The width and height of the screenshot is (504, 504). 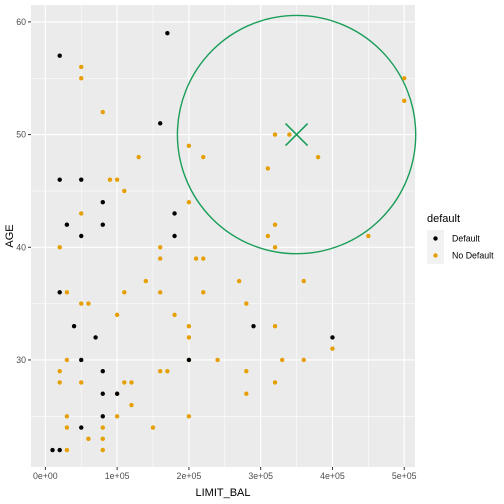 What do you see at coordinates (117, 476) in the screenshot?
I see `x-tick-label: 1e+05` at bounding box center [117, 476].